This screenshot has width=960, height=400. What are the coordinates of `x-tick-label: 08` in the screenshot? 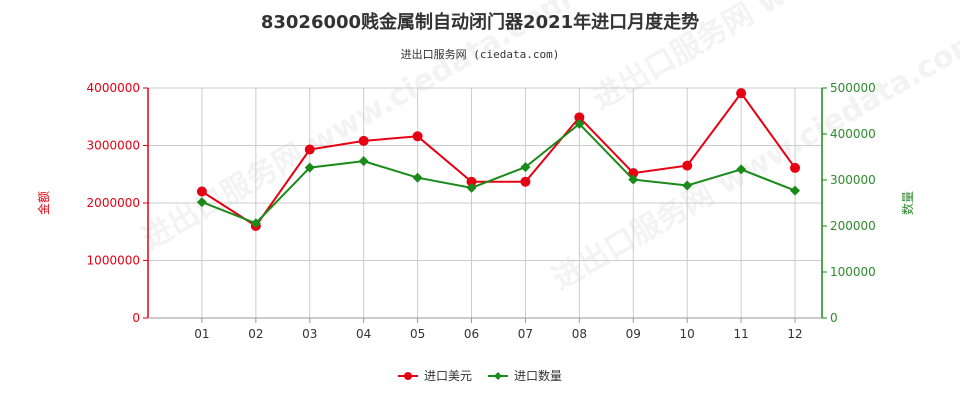 It's located at (579, 334).